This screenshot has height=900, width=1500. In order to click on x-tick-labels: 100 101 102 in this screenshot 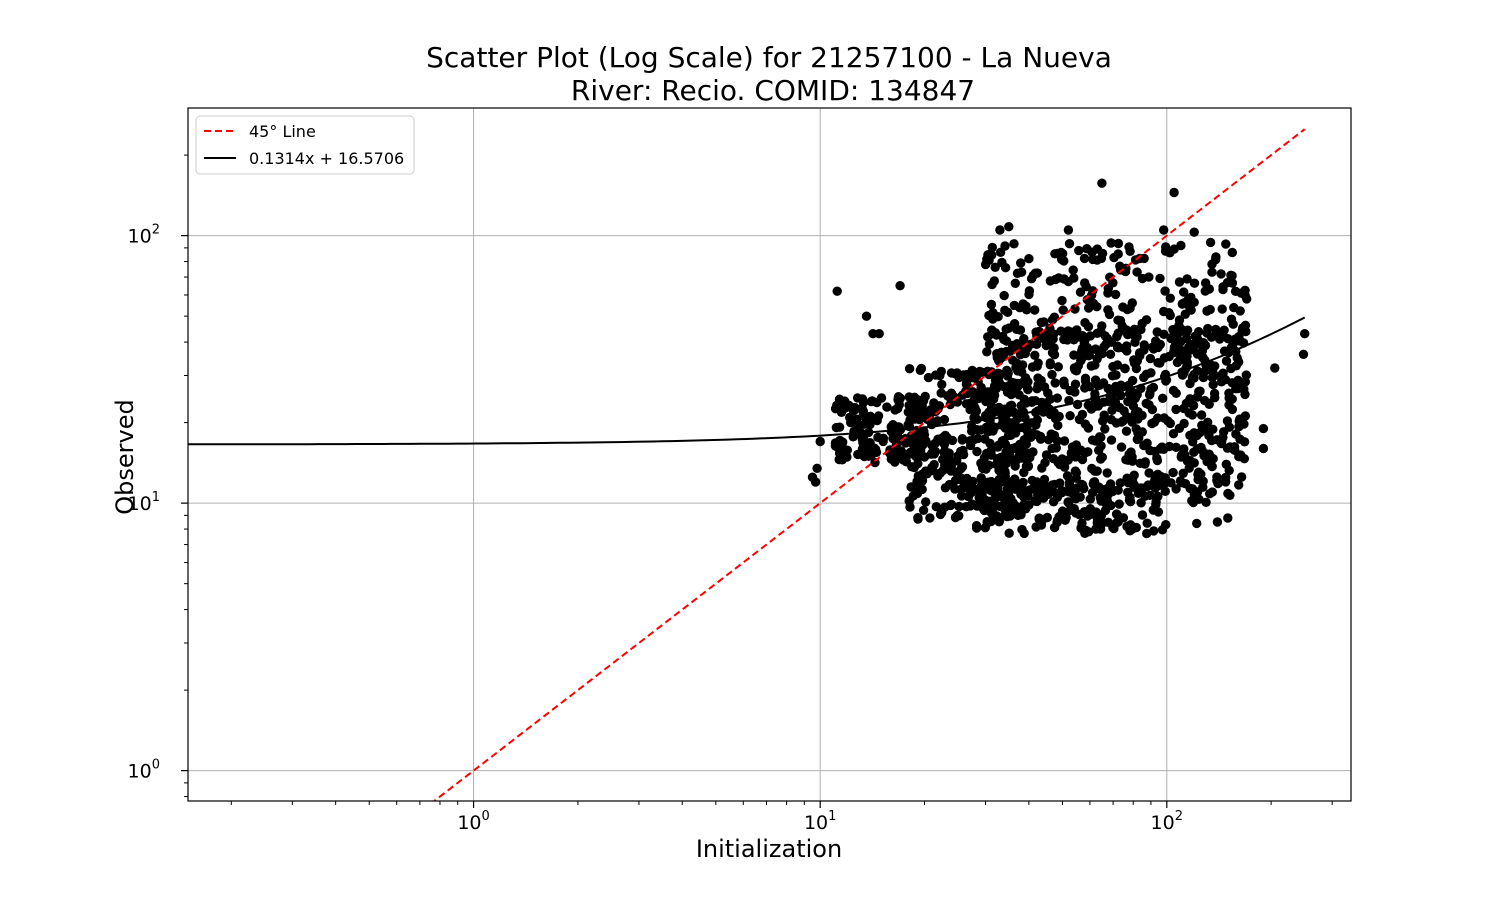, I will do `click(820, 821)`.